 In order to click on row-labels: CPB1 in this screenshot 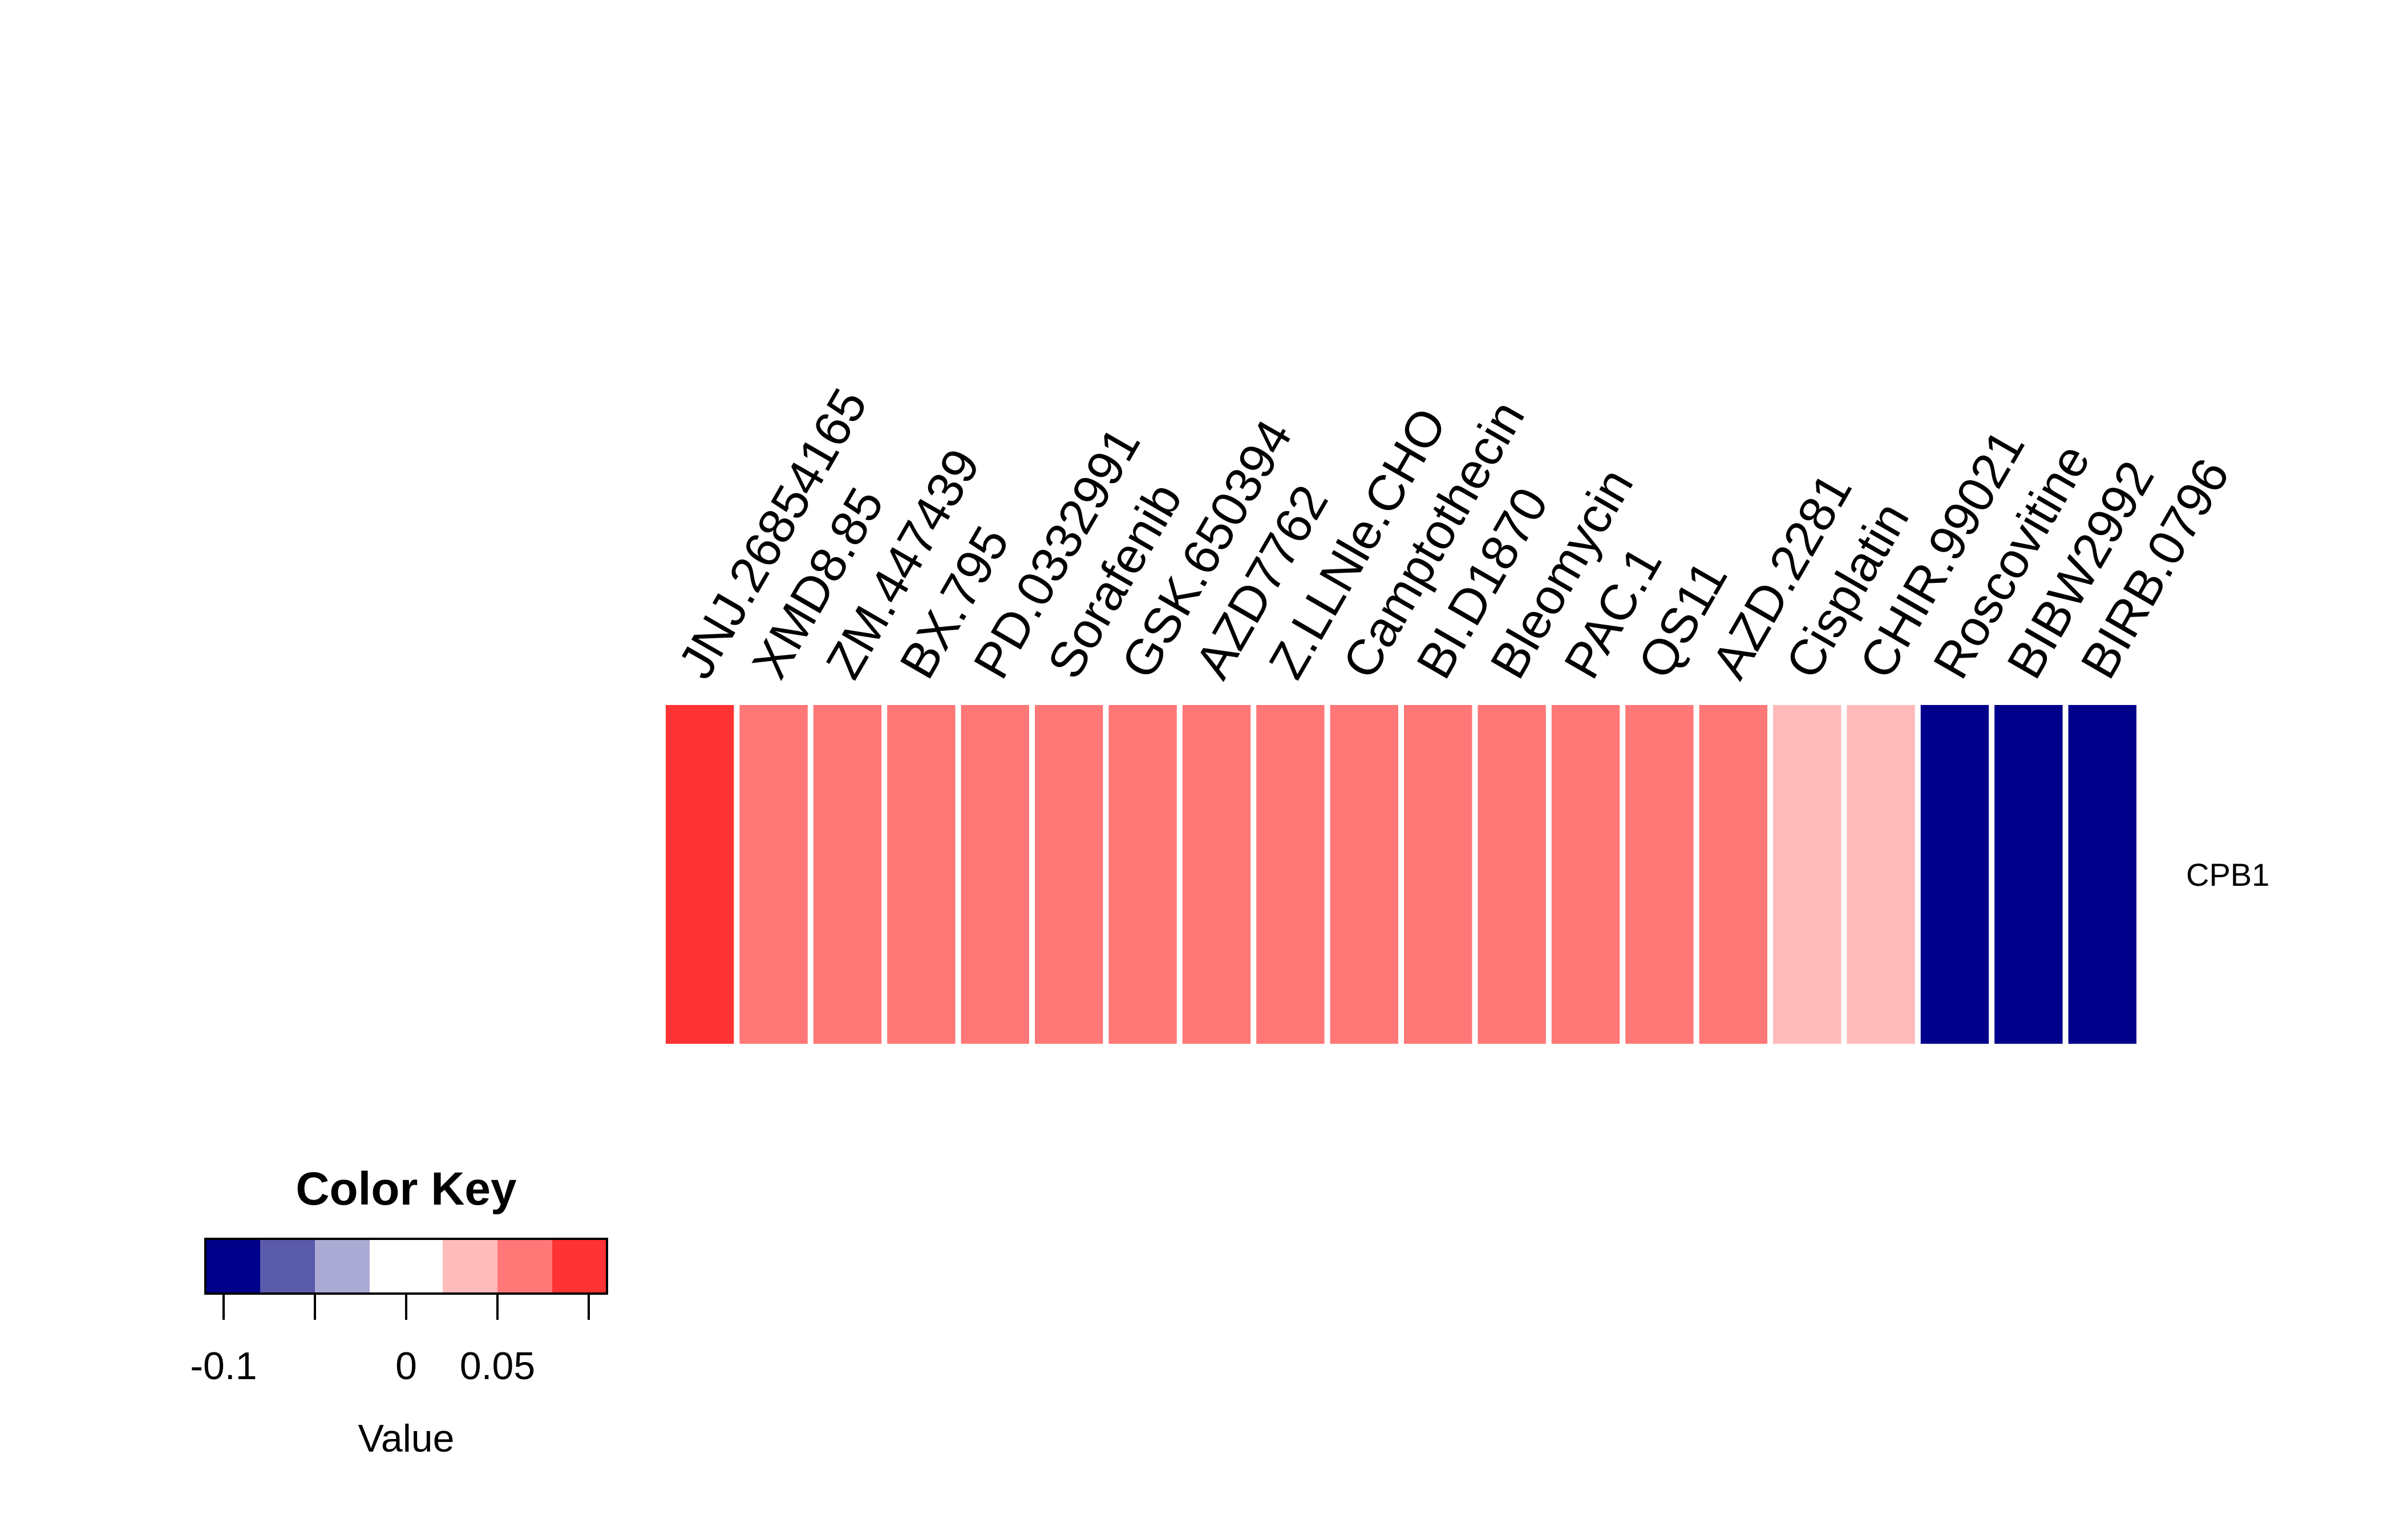, I will do `click(2227, 875)`.